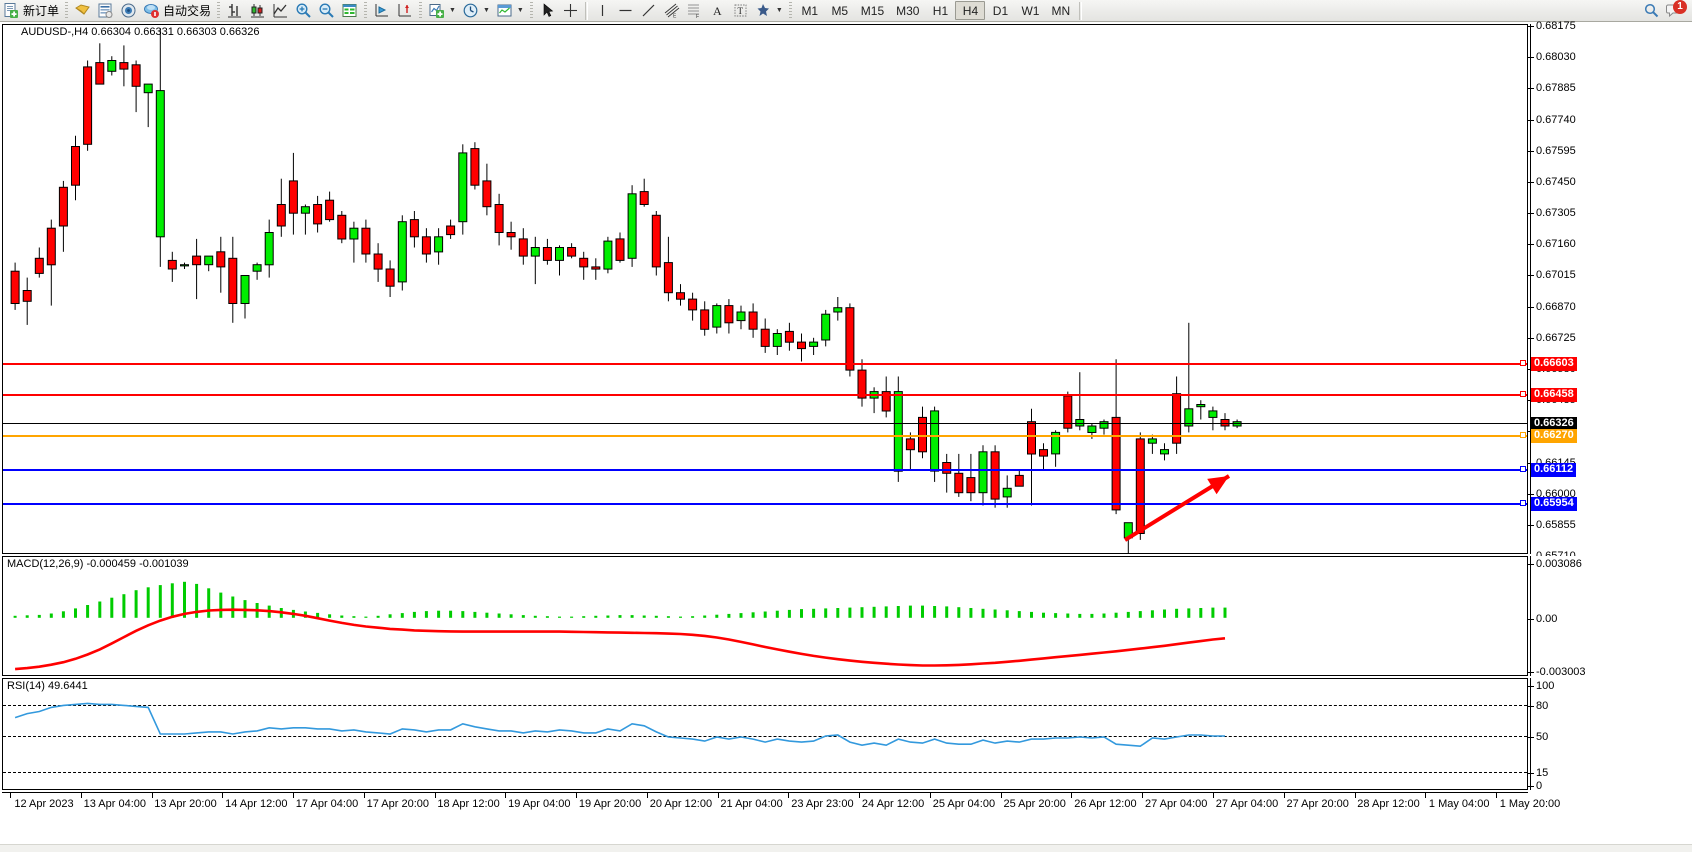  I want to click on time-tick-label: 25 Apr 20:00, so click(1034, 804).